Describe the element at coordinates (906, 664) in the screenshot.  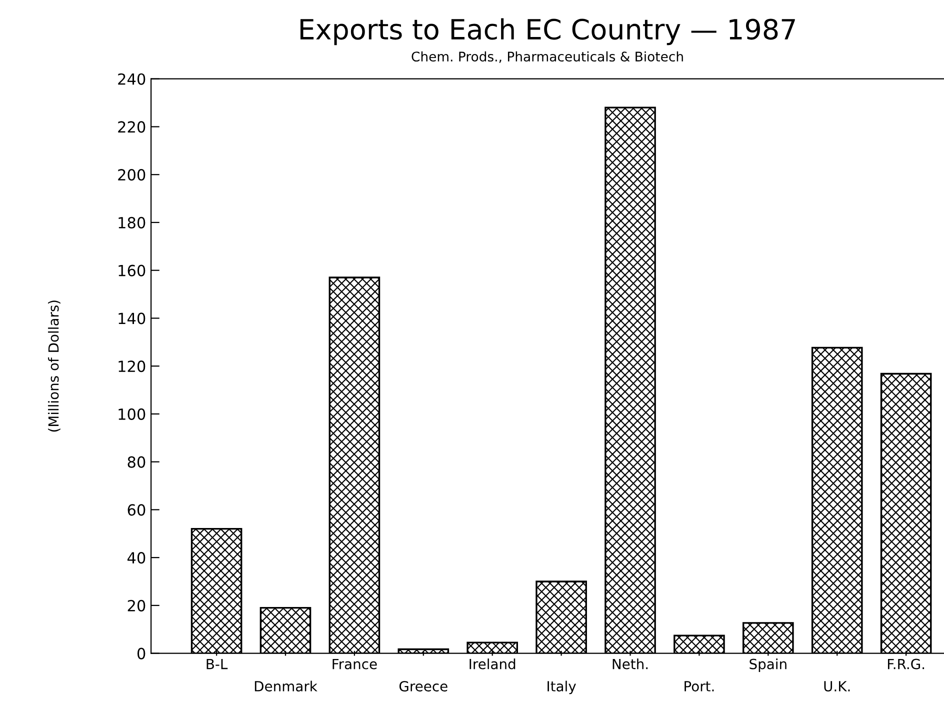
I see `x-tick-label: F.R.G.` at that location.